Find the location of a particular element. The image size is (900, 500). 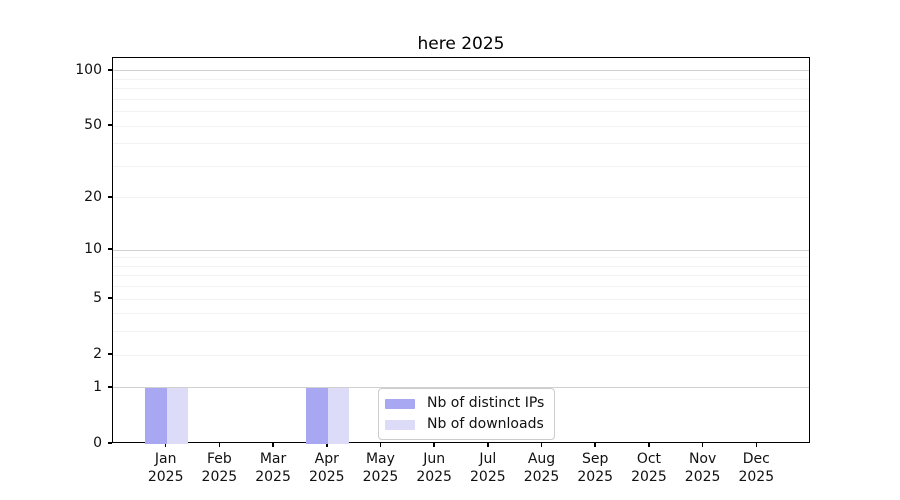

y-tick-label-5: 5 is located at coordinates (97, 298).